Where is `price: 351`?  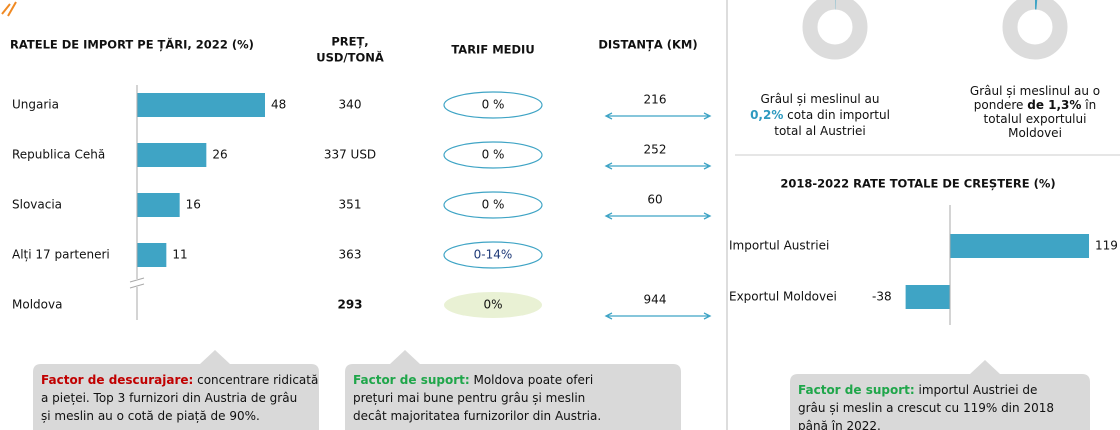 price: 351 is located at coordinates (350, 205).